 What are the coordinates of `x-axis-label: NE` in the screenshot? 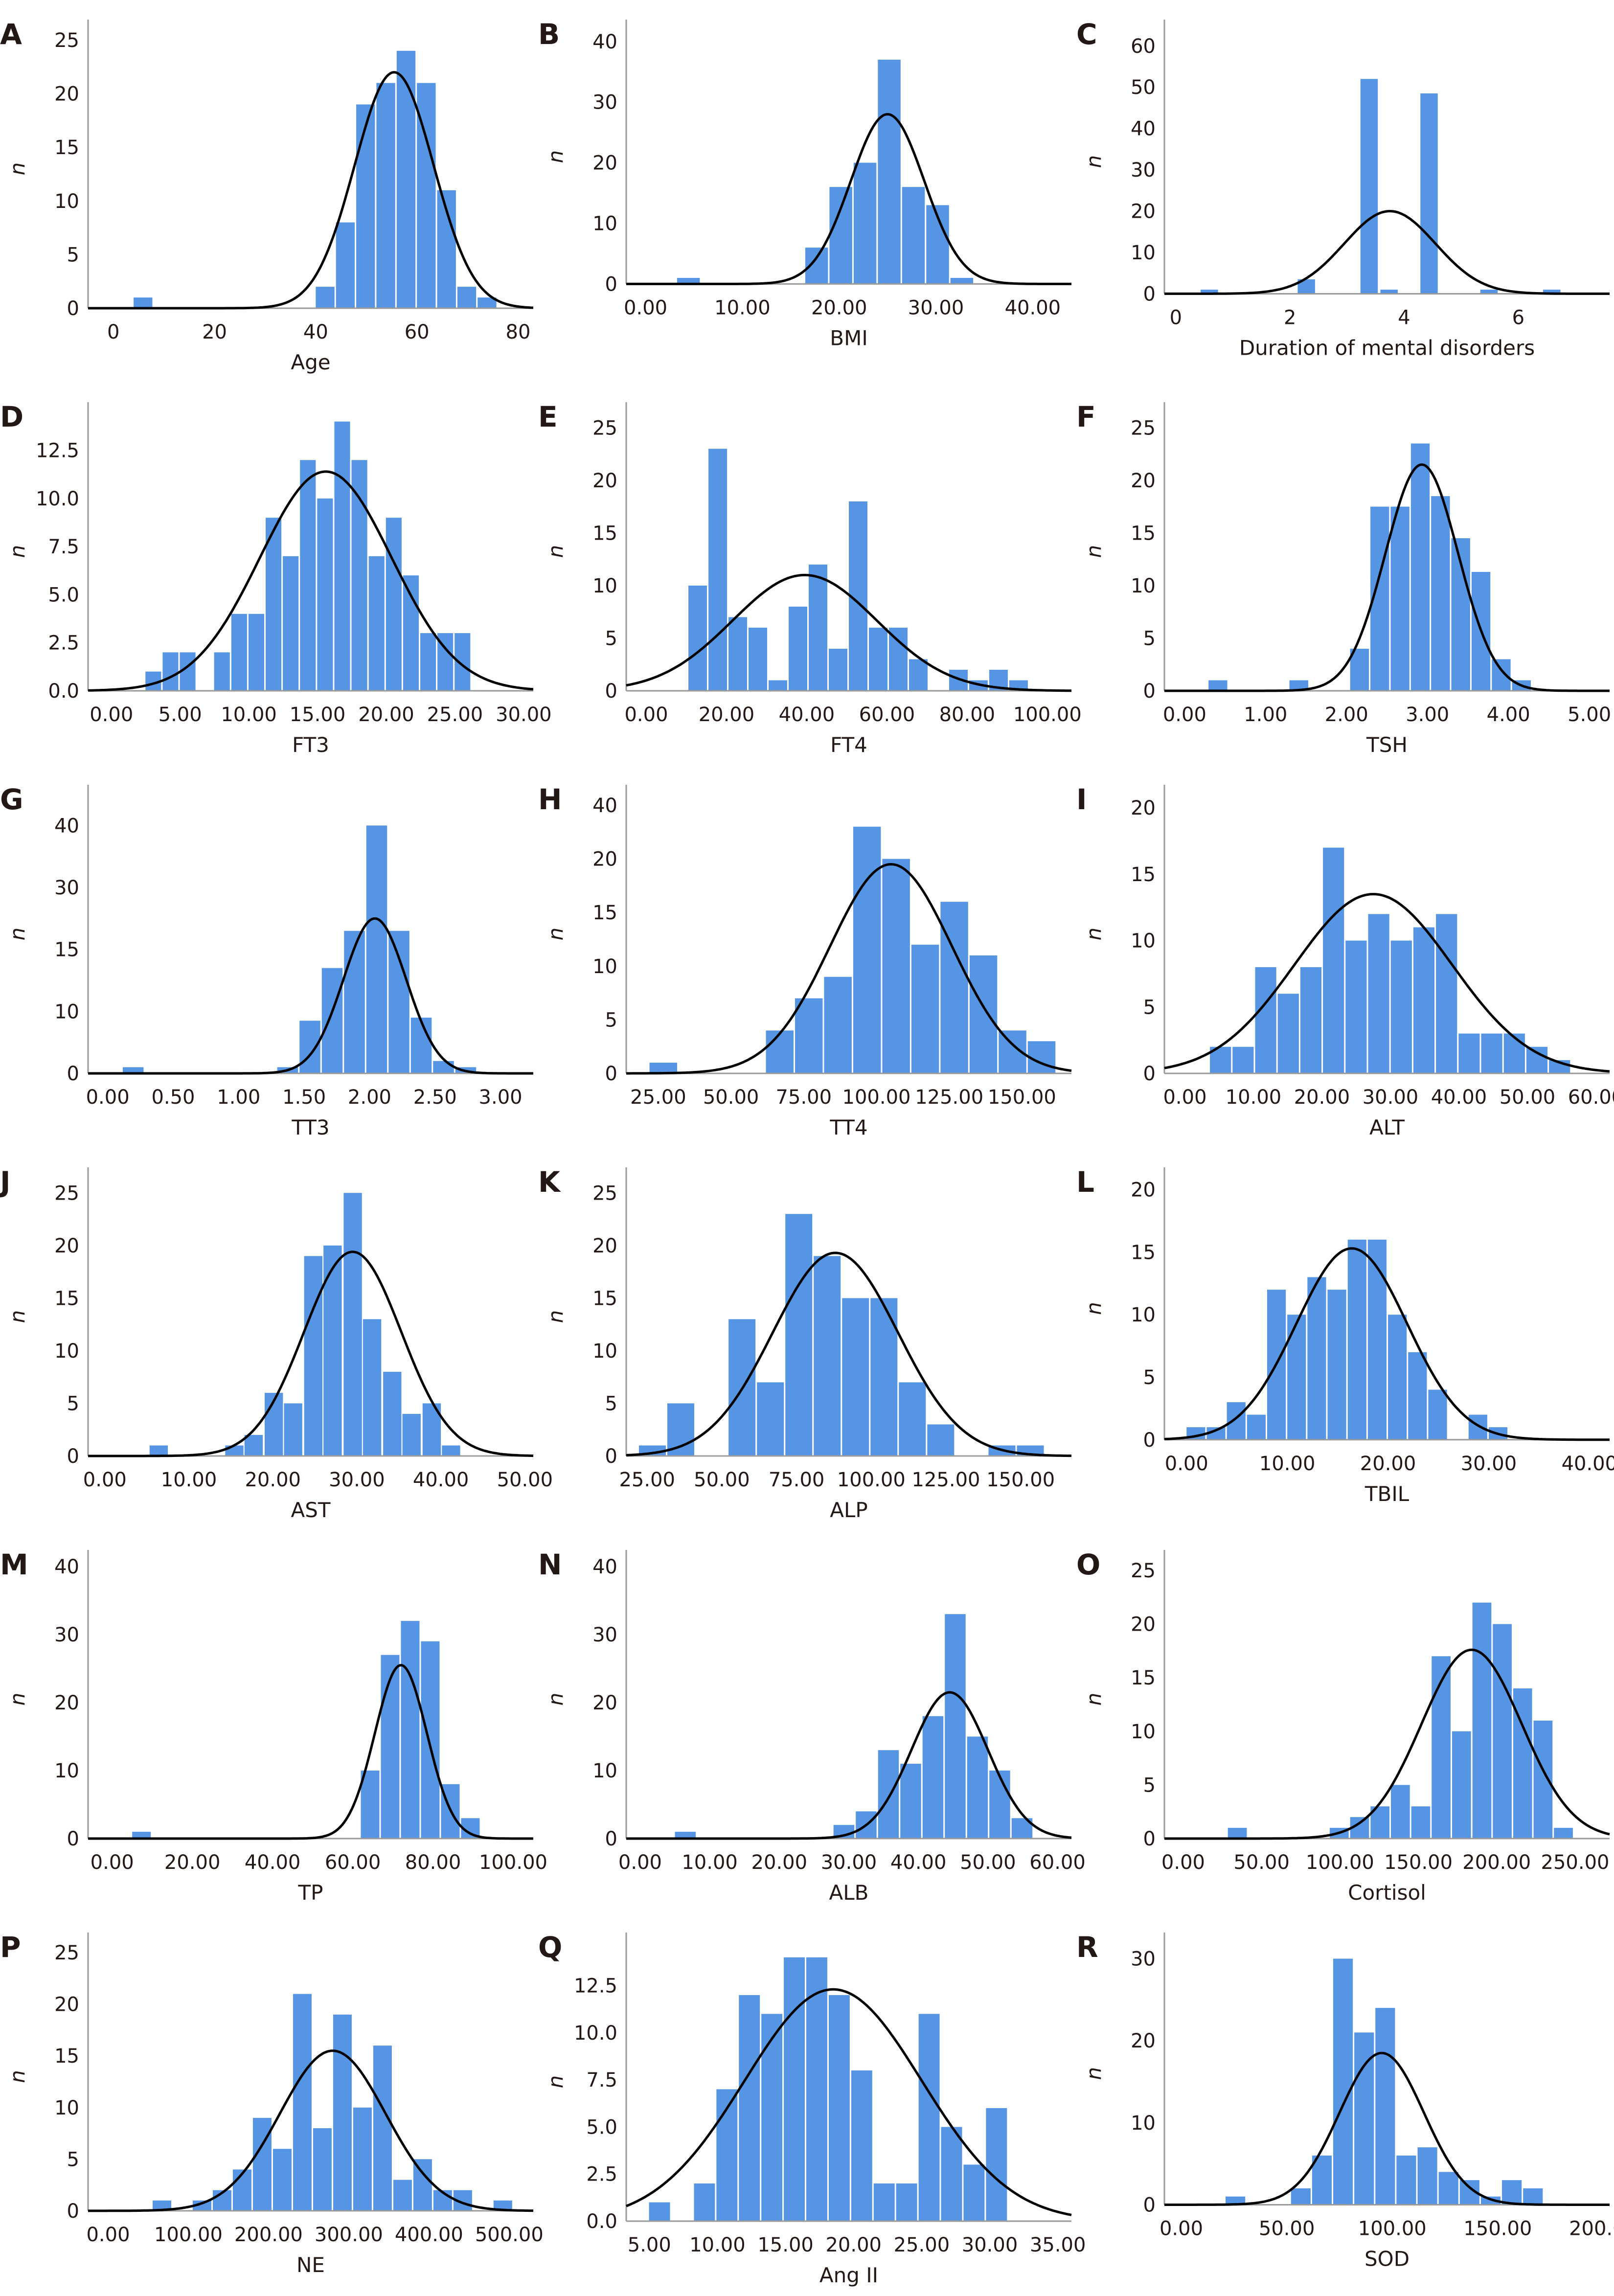 It's located at (310, 2265).